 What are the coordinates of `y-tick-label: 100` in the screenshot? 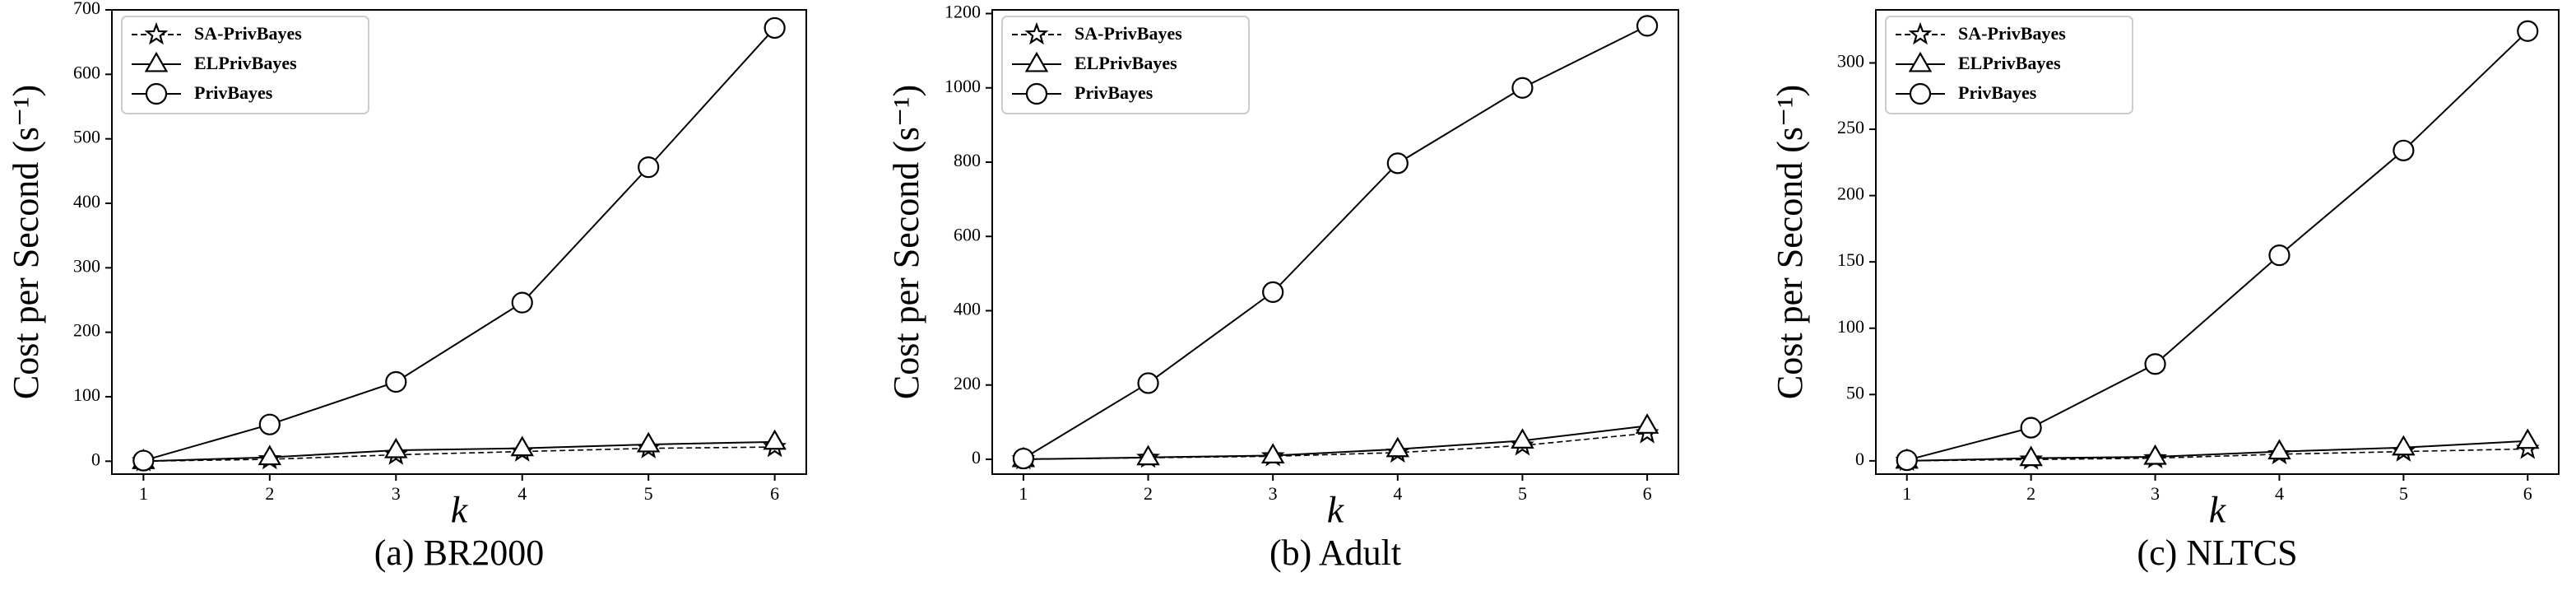 It's located at (86, 394).